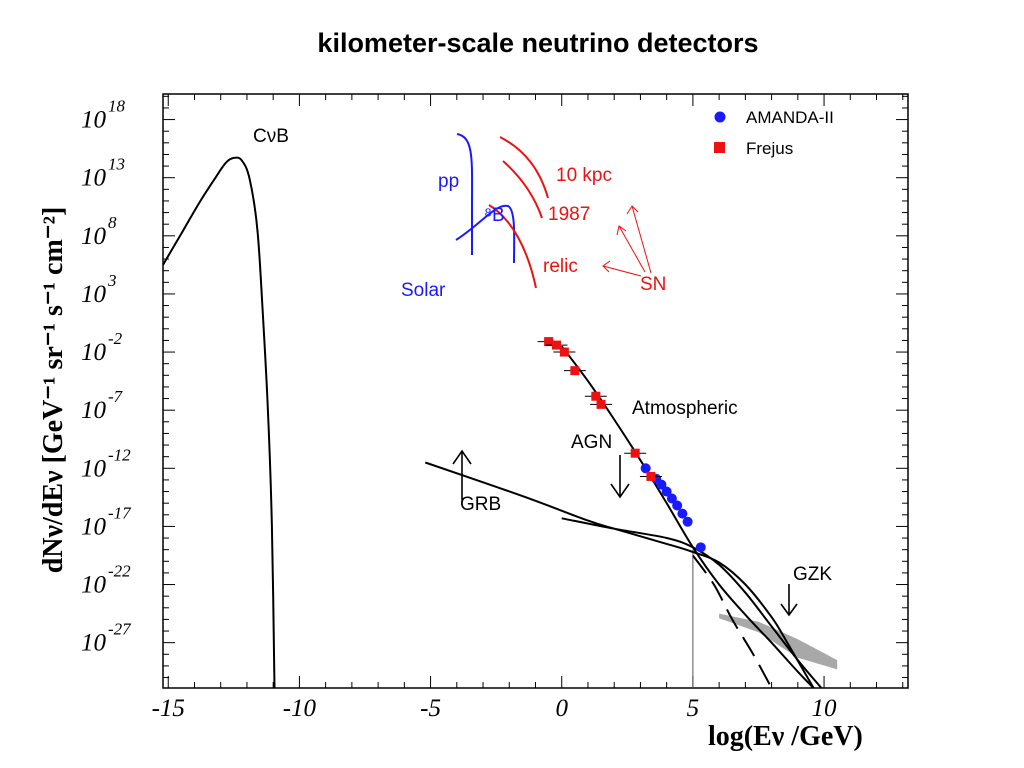 The image size is (1024, 768). I want to click on agn-label: AGN, so click(591, 442).